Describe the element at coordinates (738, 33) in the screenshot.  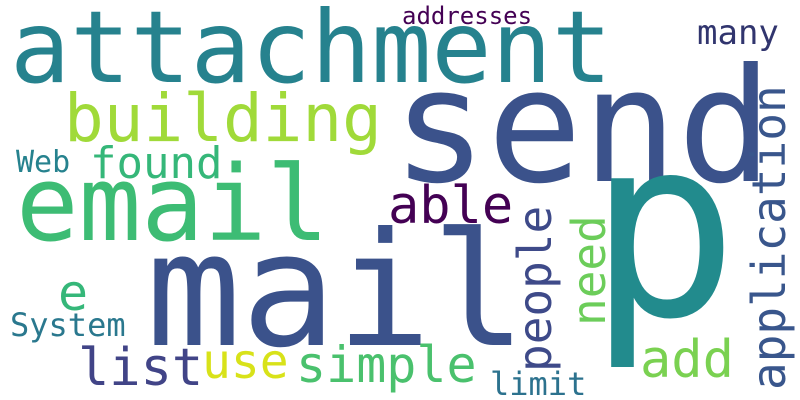
I see `word-many: many` at that location.